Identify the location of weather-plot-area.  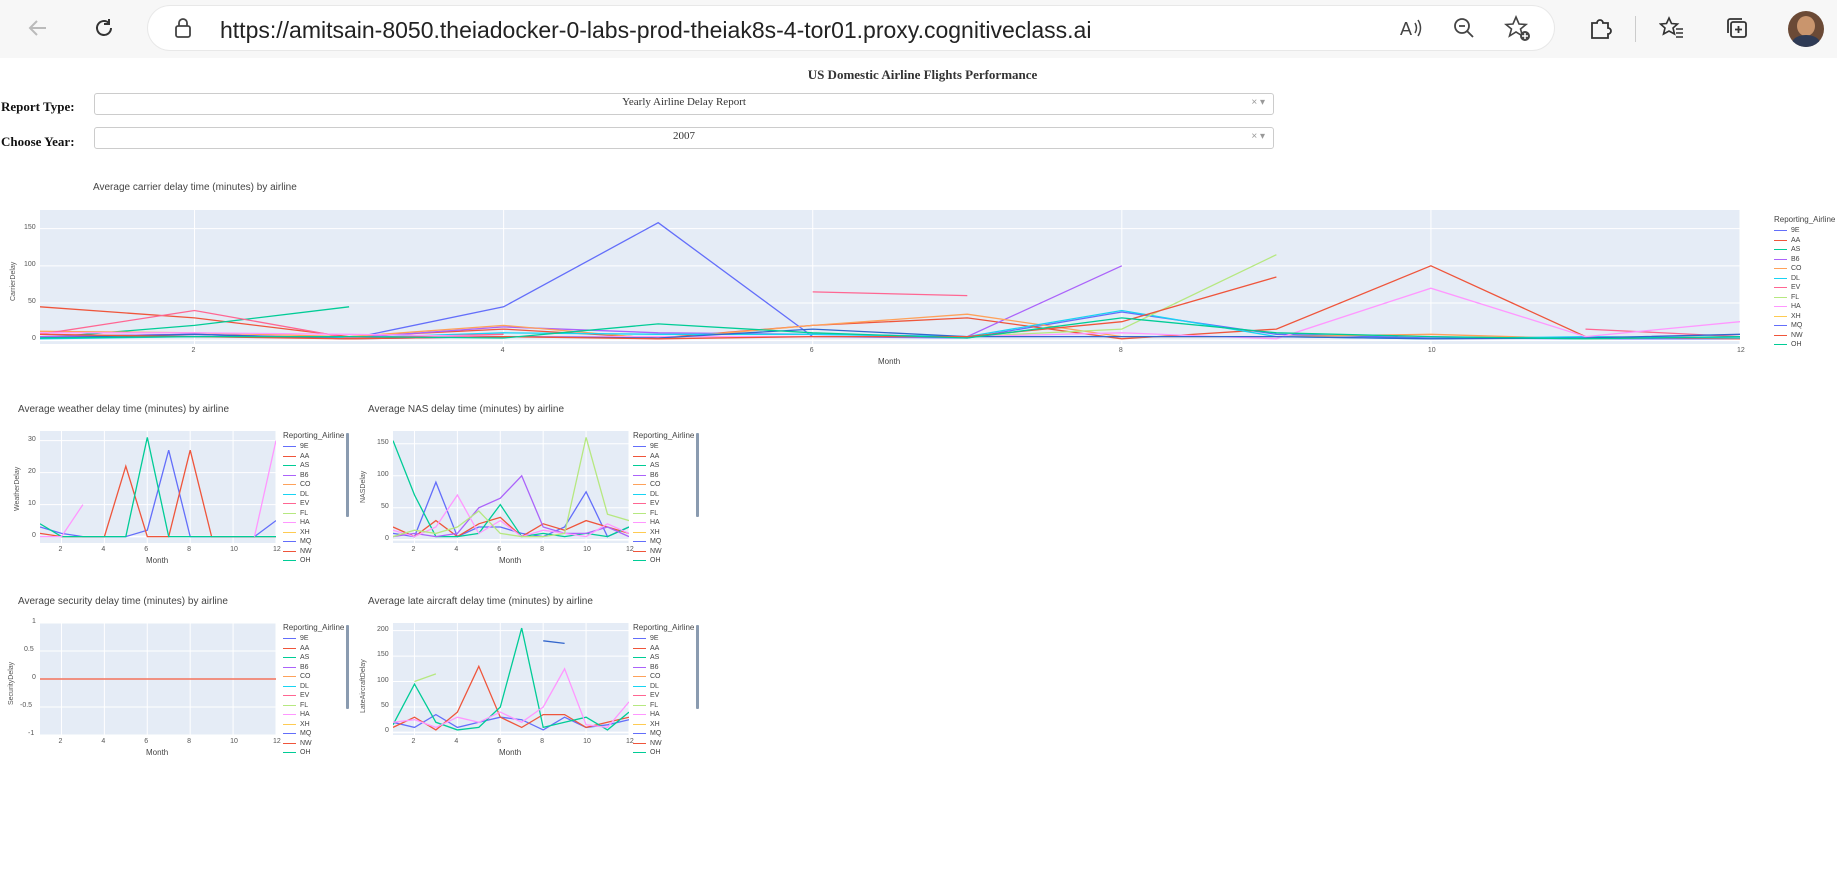
(158, 487).